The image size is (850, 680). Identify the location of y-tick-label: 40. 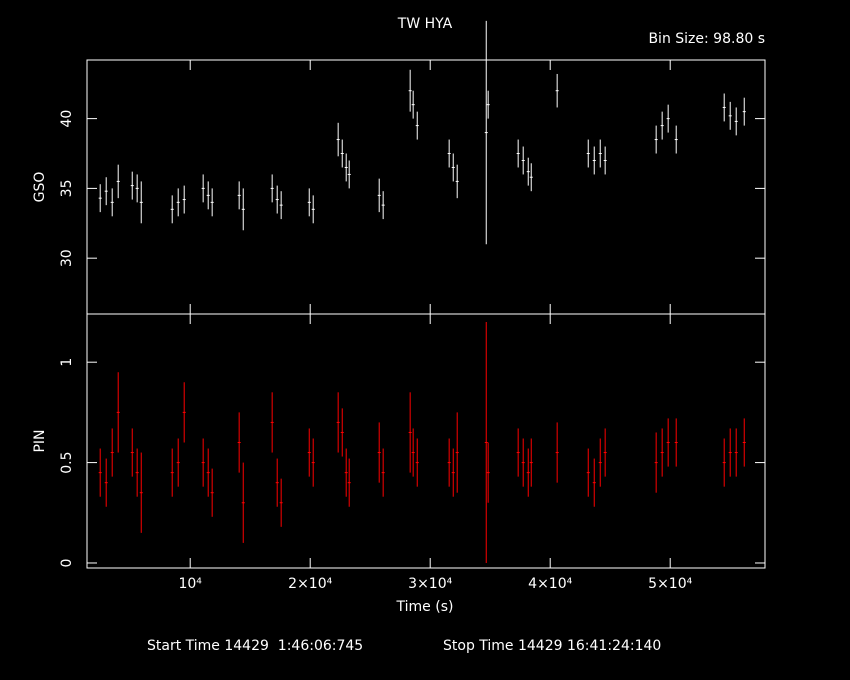
(67, 119).